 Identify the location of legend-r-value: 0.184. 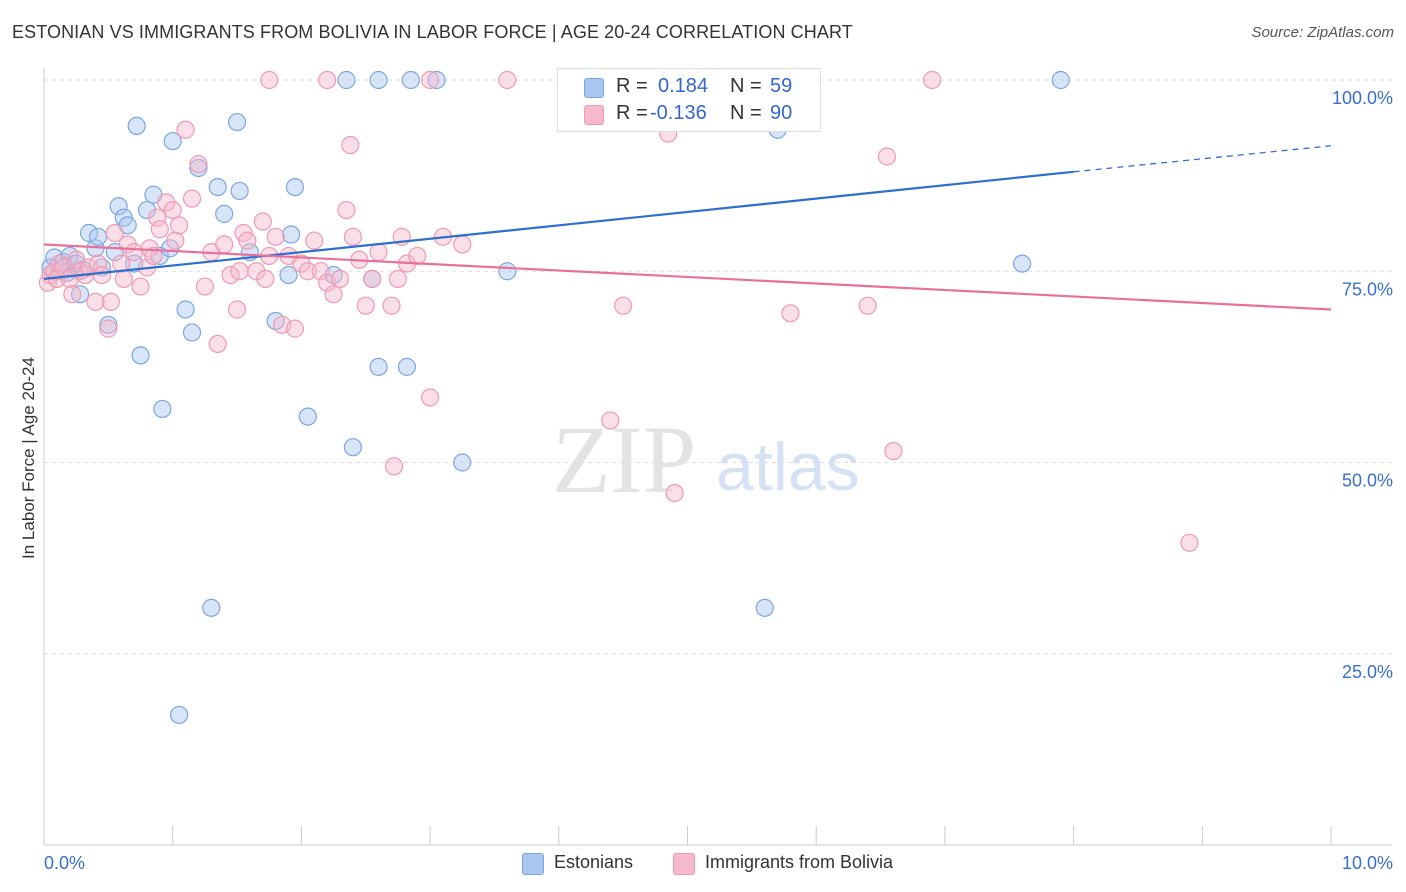
(683, 86).